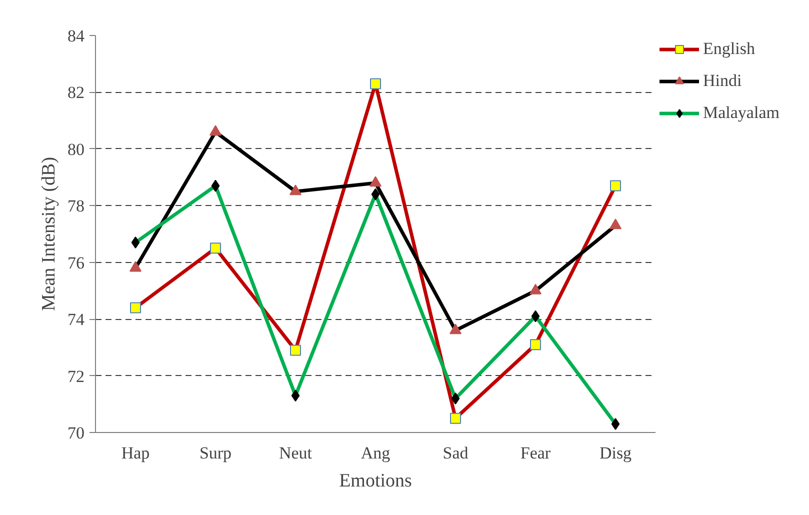 Image resolution: width=809 pixels, height=515 pixels. I want to click on x-axis-title: Emotions, so click(375, 481).